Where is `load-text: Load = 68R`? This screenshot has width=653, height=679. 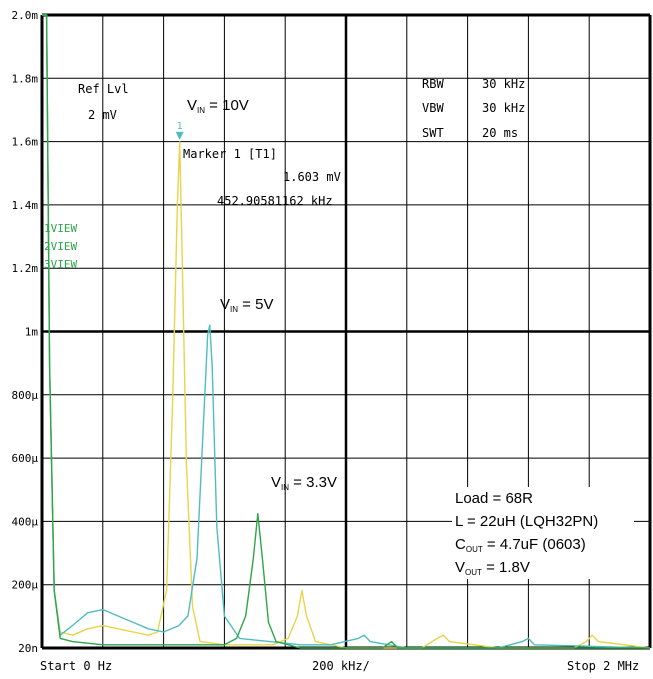 load-text: Load = 68R is located at coordinates (494, 498).